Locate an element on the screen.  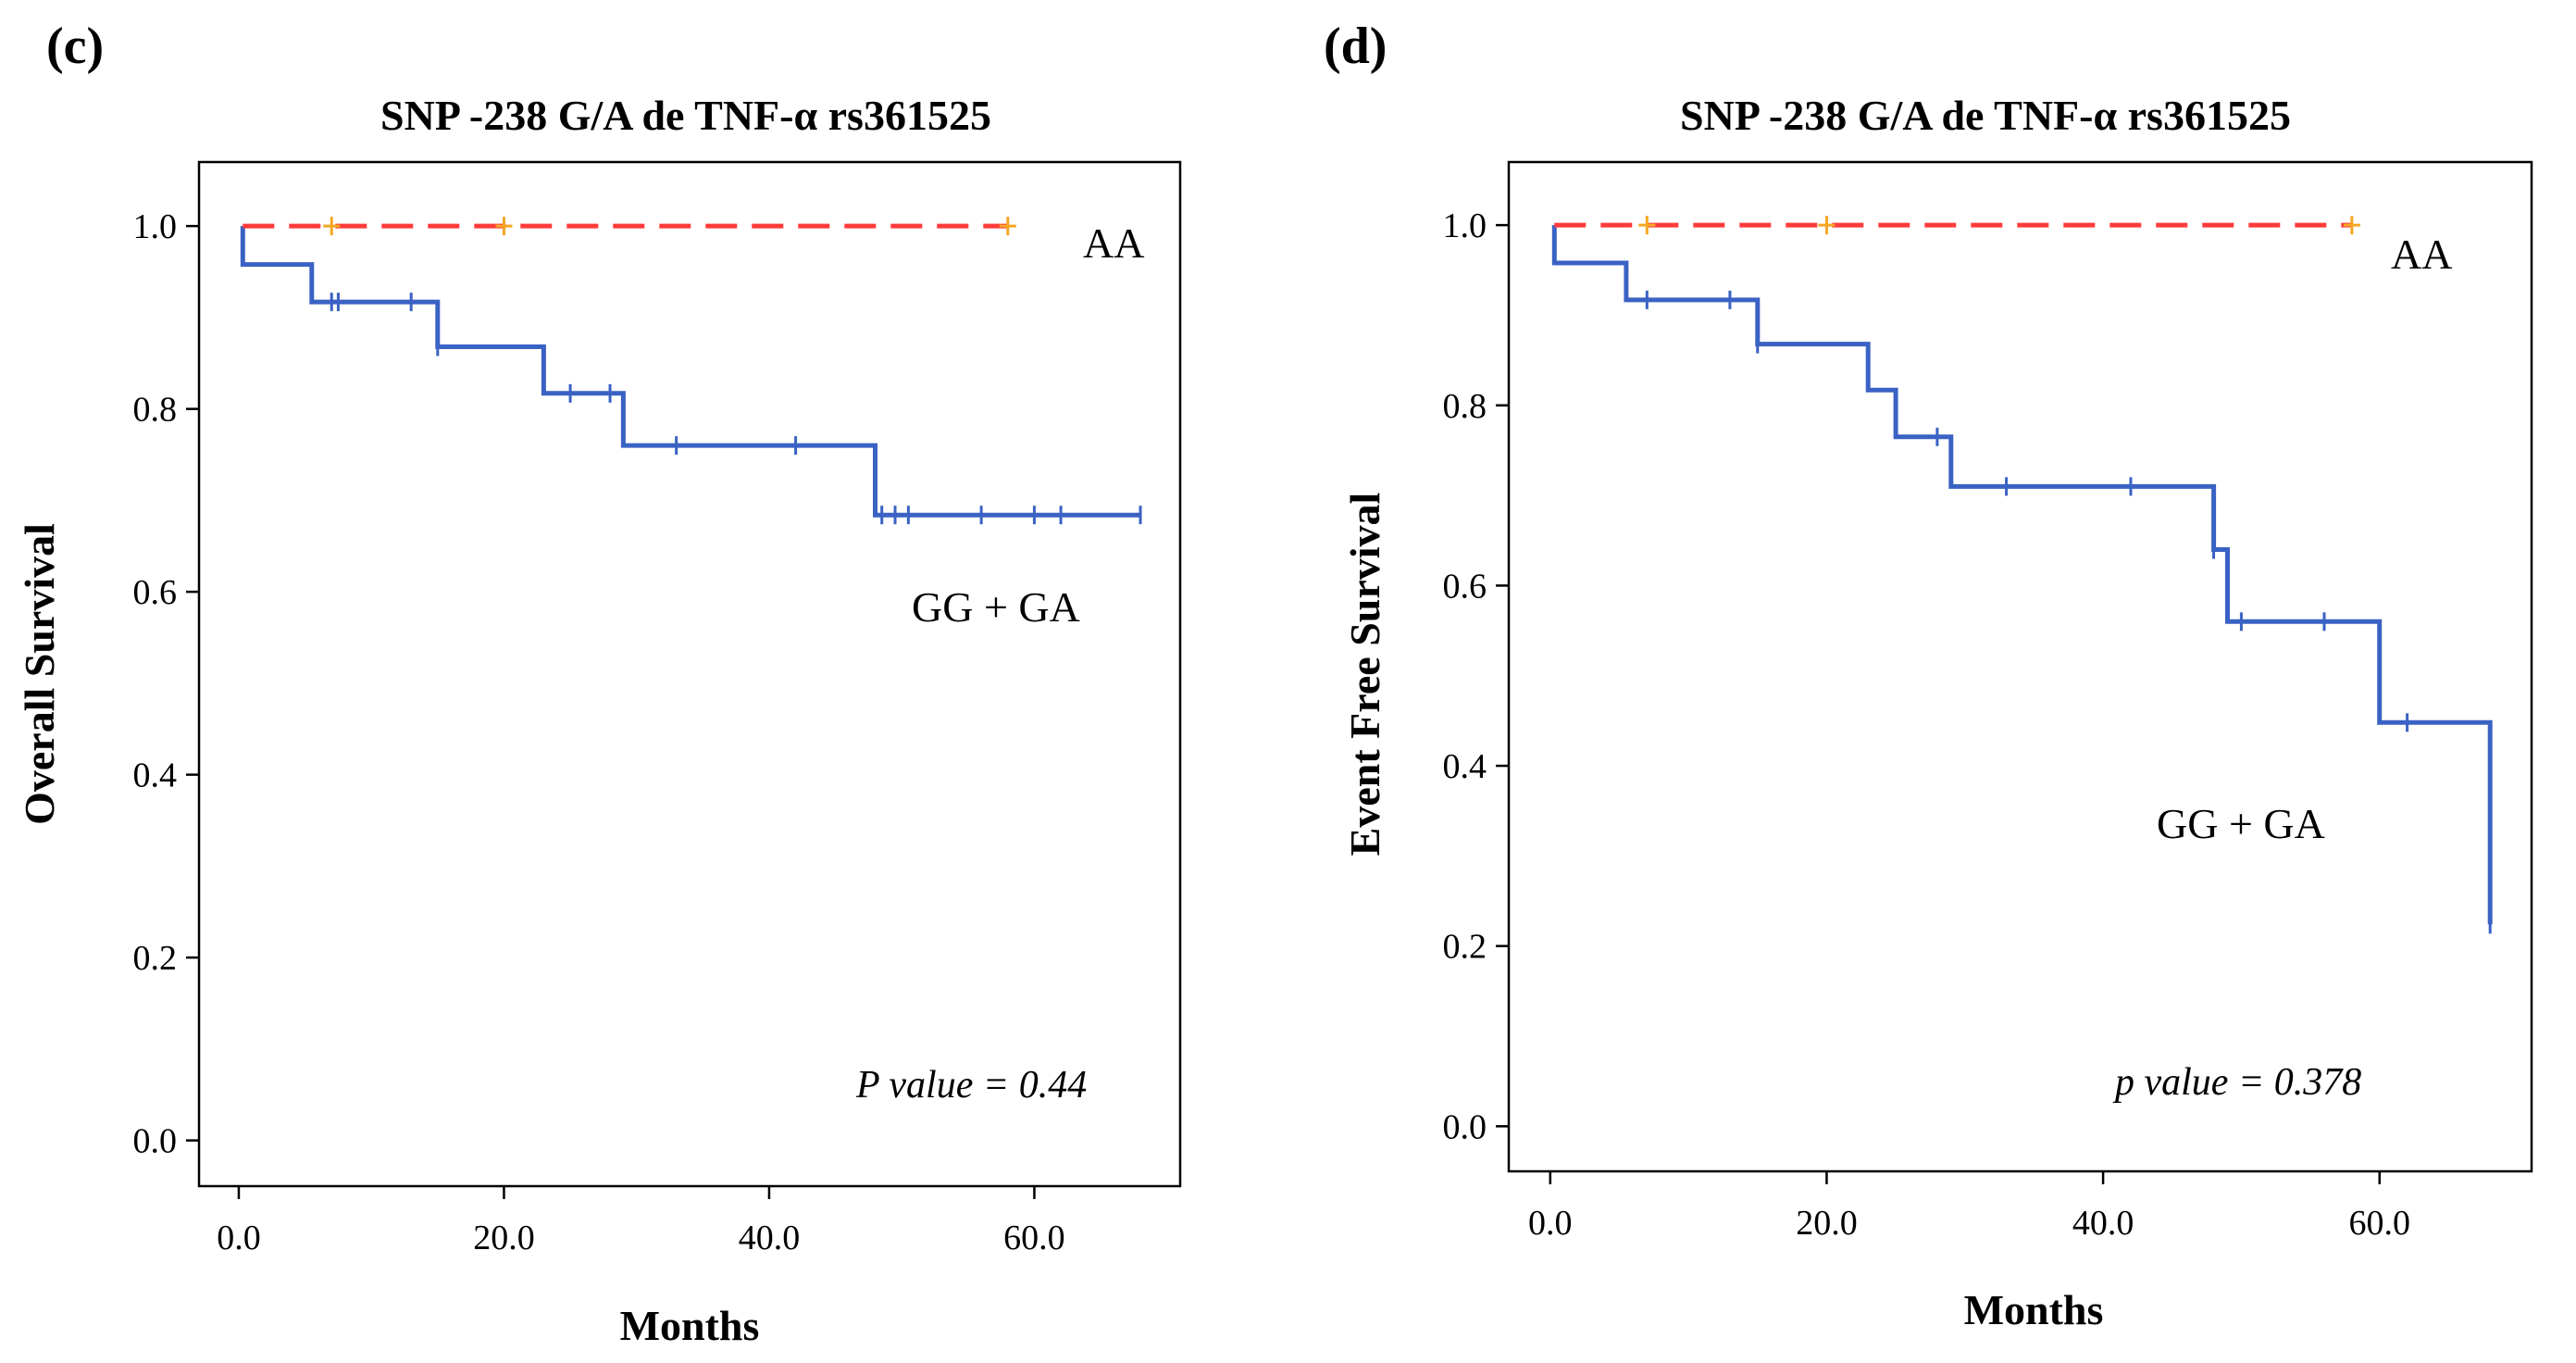
y-tick-label-d-2: 0.4 is located at coordinates (1465, 766).